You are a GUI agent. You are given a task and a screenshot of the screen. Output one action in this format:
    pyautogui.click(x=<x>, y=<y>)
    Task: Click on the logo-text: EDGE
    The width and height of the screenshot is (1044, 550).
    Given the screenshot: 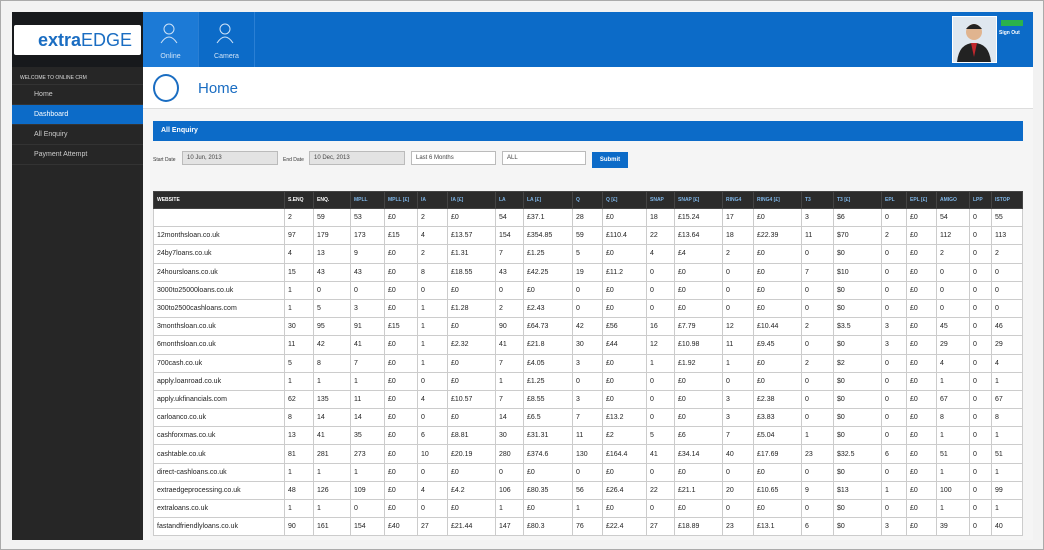 What is the action you would take?
    pyautogui.click(x=107, y=40)
    